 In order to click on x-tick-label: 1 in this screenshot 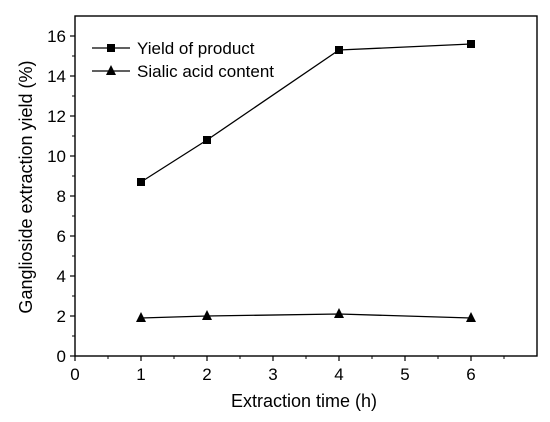, I will do `click(140, 374)`.